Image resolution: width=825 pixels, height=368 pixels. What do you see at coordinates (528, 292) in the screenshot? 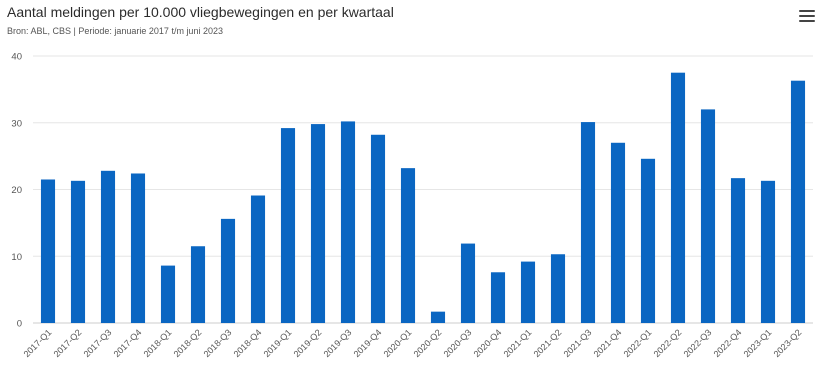
I see `bar-2021-Q1` at bounding box center [528, 292].